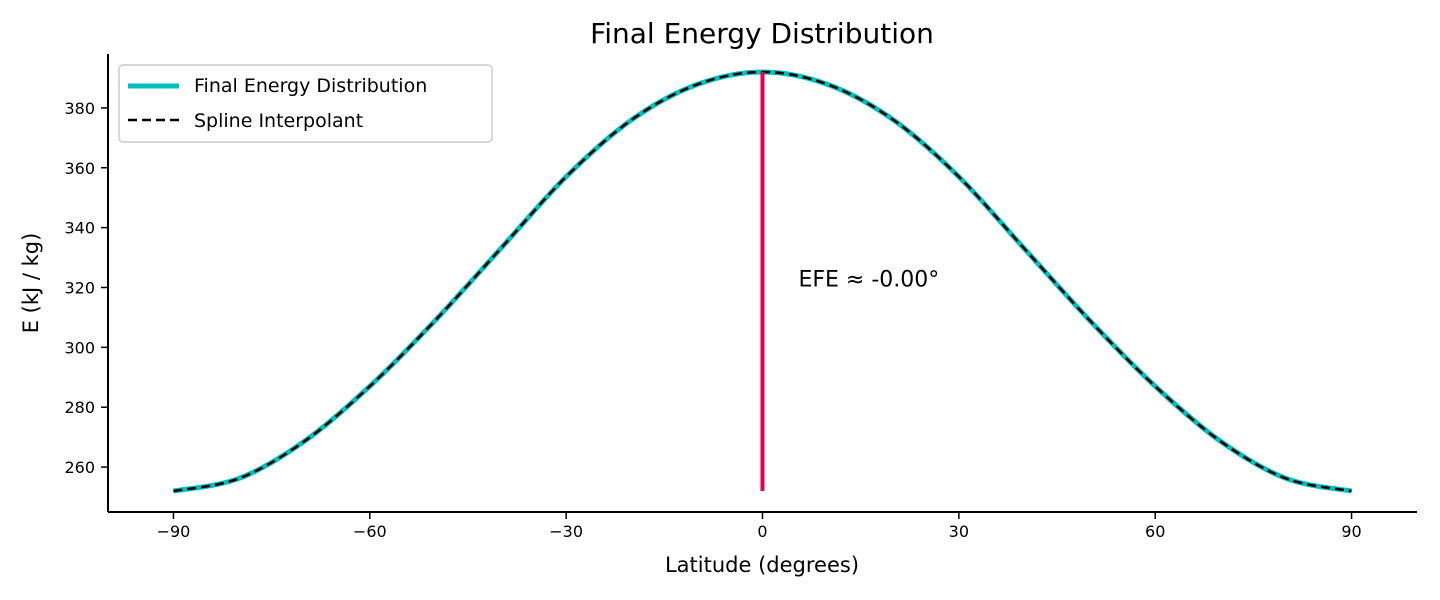 This screenshot has width=1440, height=600. Describe the element at coordinates (762, 33) in the screenshot. I see `chart-title: Final Energy Distribution` at that location.